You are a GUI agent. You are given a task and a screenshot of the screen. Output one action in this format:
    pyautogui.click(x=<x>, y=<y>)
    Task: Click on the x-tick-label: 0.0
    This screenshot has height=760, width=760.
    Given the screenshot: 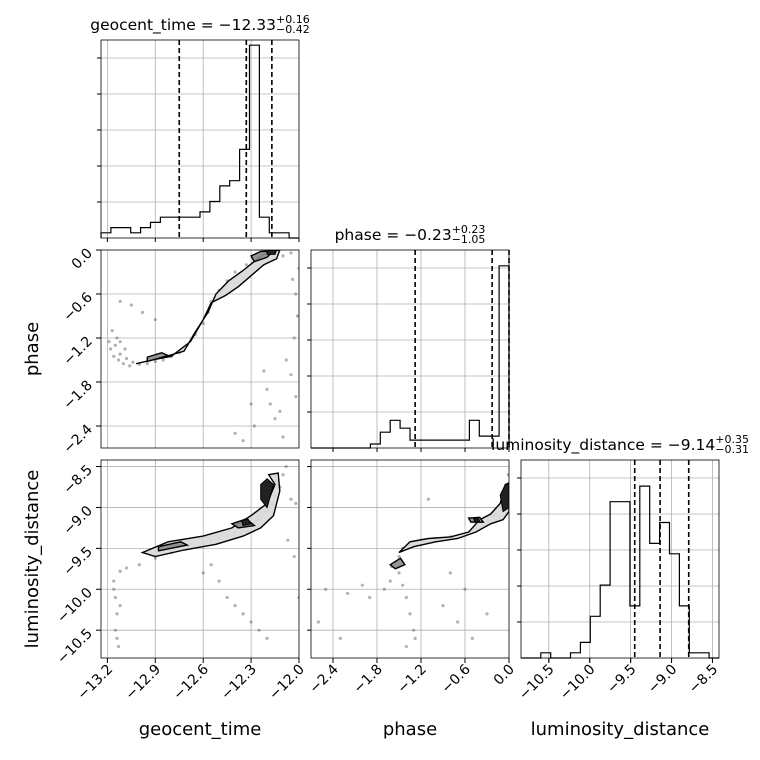 What is the action you would take?
    pyautogui.click(x=504, y=675)
    